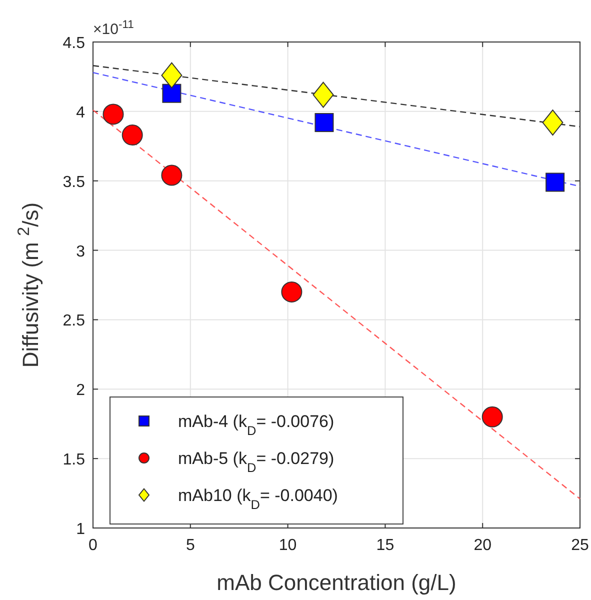 Image resolution: width=591 pixels, height=600 pixels. Describe the element at coordinates (580, 545) in the screenshot. I see `x-tick-label: 25` at that location.